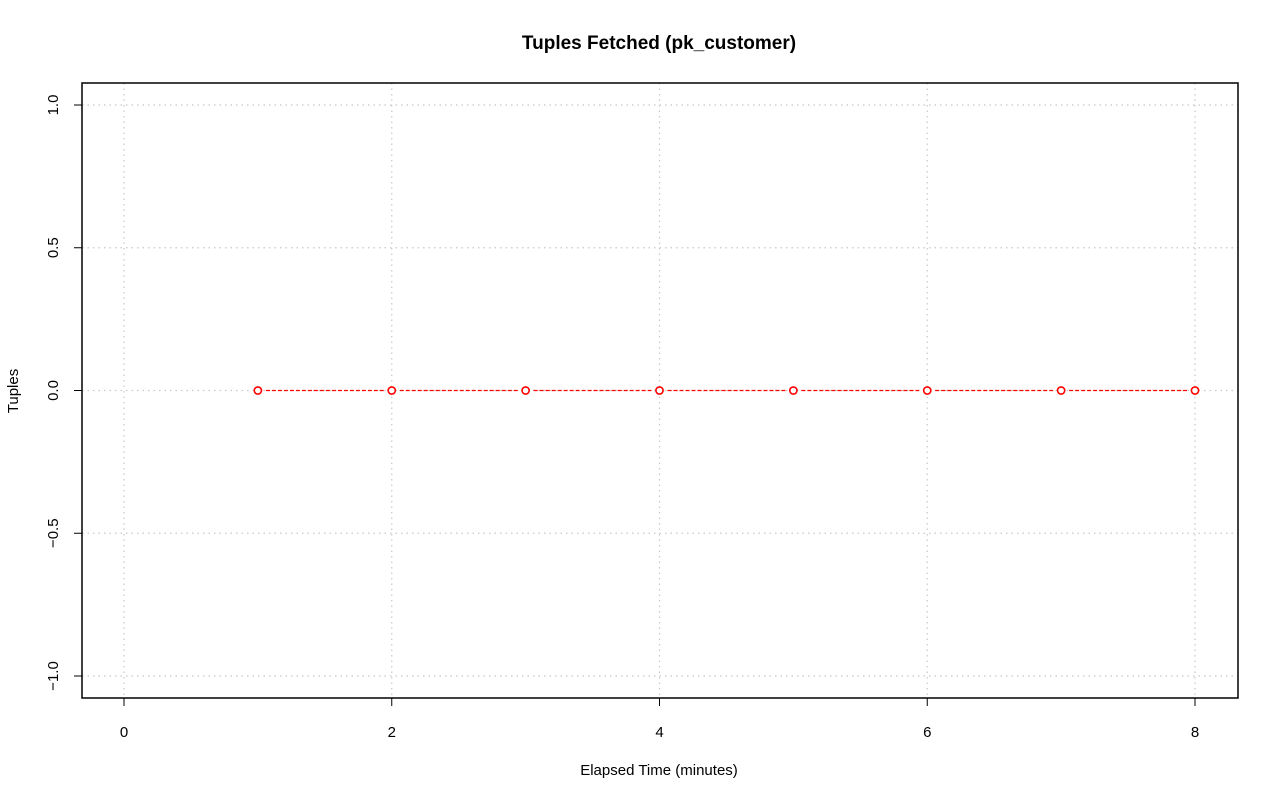 This screenshot has height=801, width=1280. I want to click on y-tick-label: 0.5, so click(53, 247).